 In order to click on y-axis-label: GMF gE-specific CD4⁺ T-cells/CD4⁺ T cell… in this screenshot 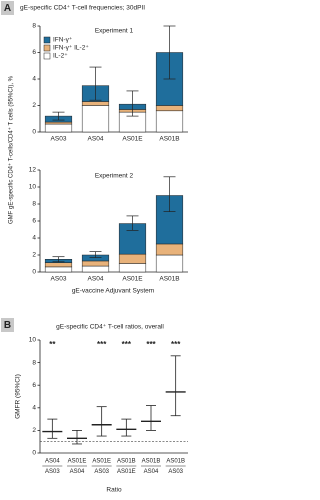, I will do `click(11, 149)`.